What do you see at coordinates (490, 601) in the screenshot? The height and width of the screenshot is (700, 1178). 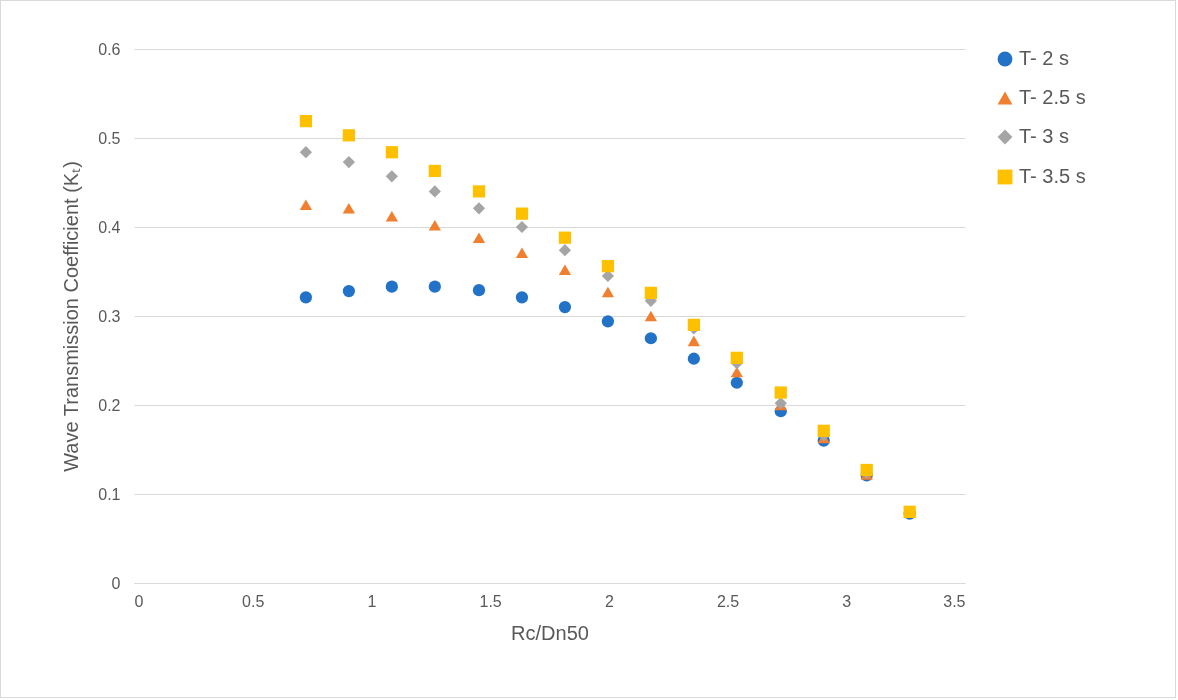 I see `x-tick-label: 1.5` at bounding box center [490, 601].